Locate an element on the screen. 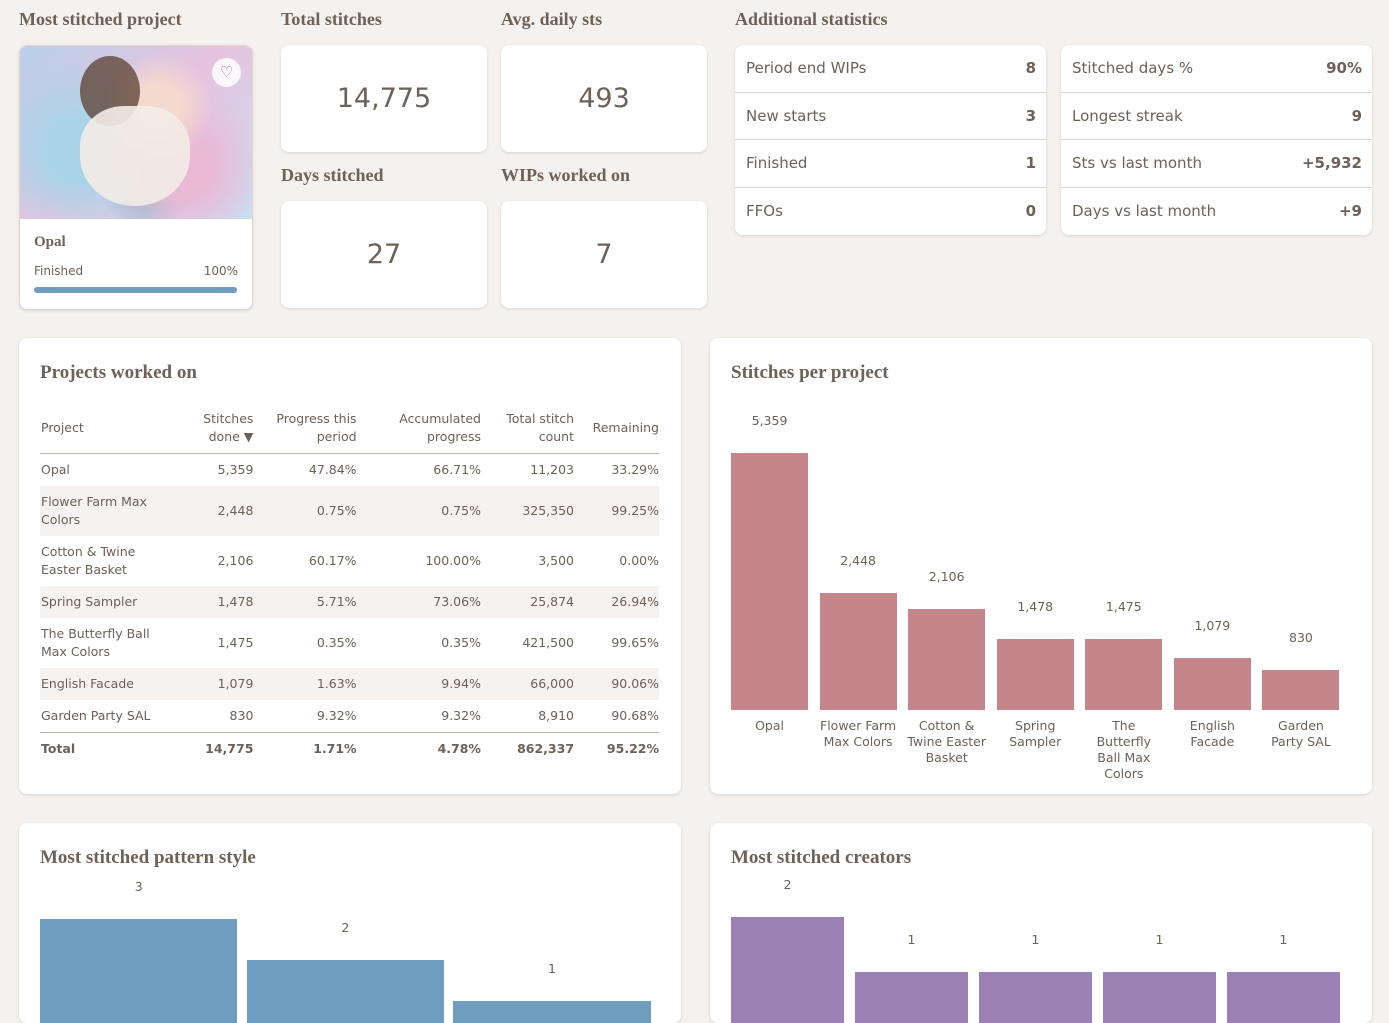 The image size is (1389, 1023). stat-value: 27 is located at coordinates (384, 254).